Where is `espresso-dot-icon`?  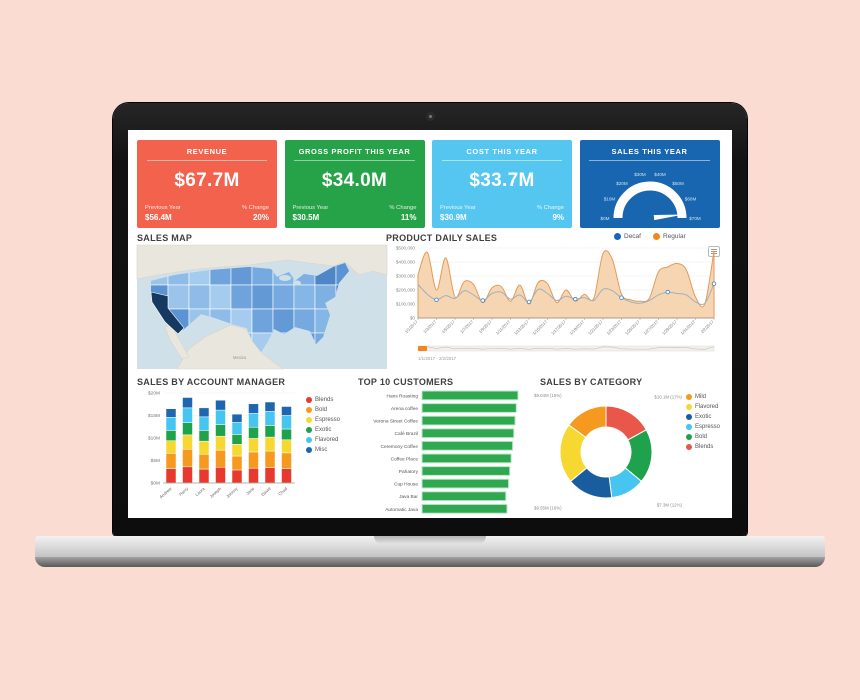 espresso-dot-icon is located at coordinates (689, 427).